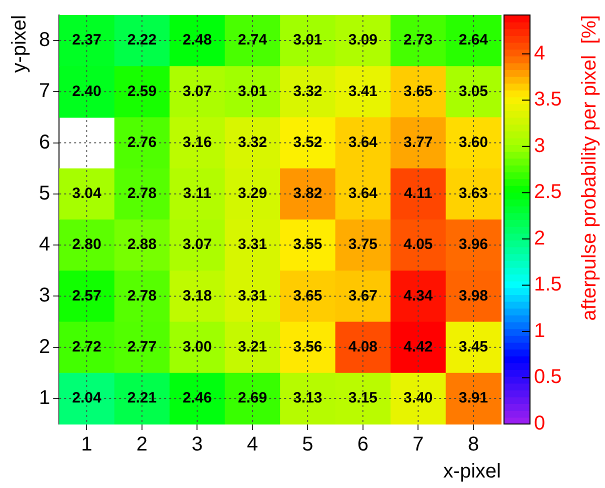 Image resolution: width=605 pixels, height=488 pixels. I want to click on data-label: 4.11, so click(418, 193).